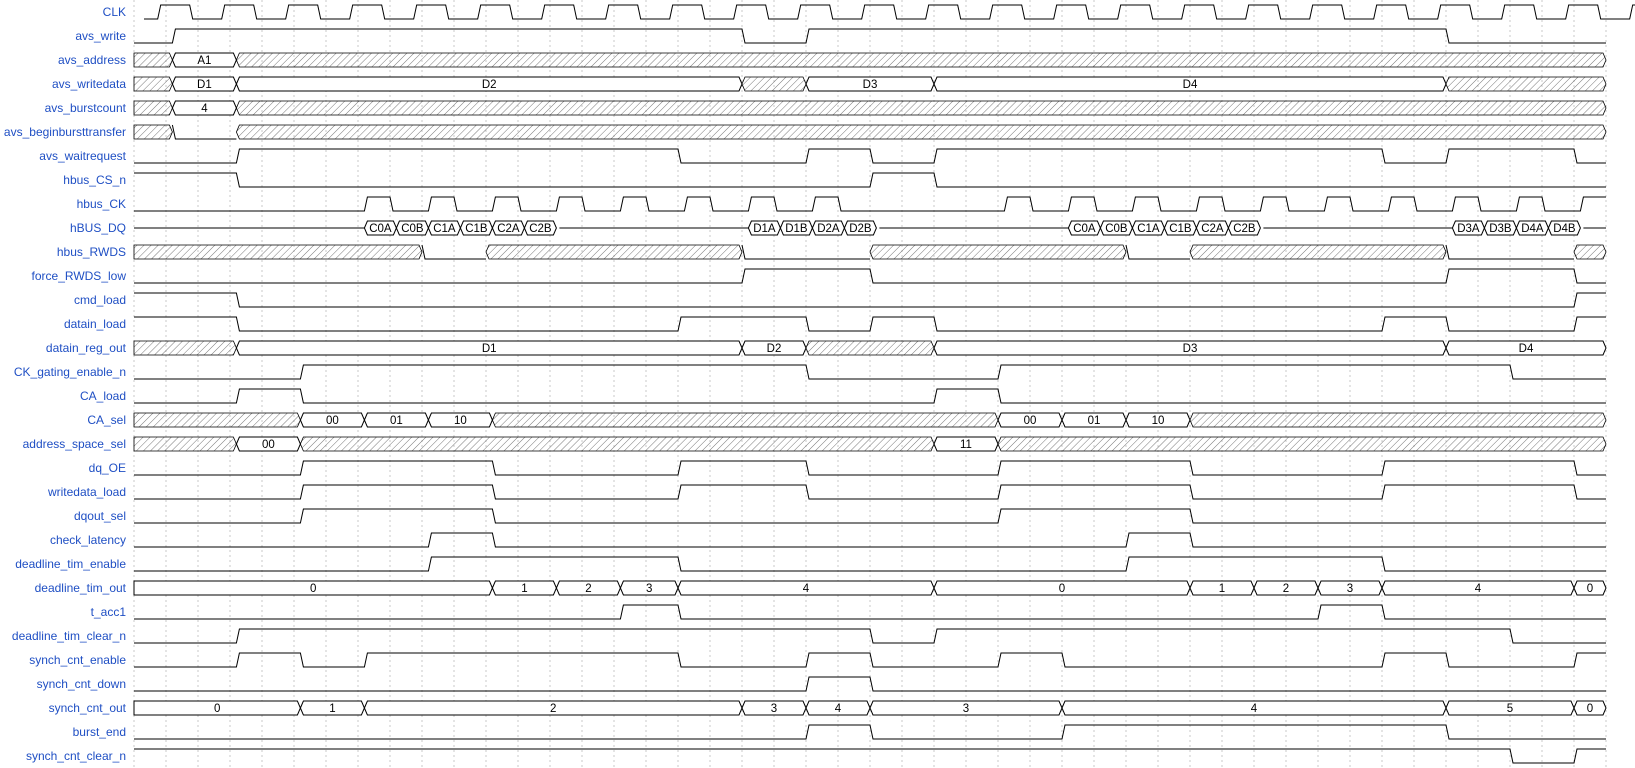  Describe the element at coordinates (100, 300) in the screenshot. I see `signal-label-cmd-load: cmd_load` at that location.